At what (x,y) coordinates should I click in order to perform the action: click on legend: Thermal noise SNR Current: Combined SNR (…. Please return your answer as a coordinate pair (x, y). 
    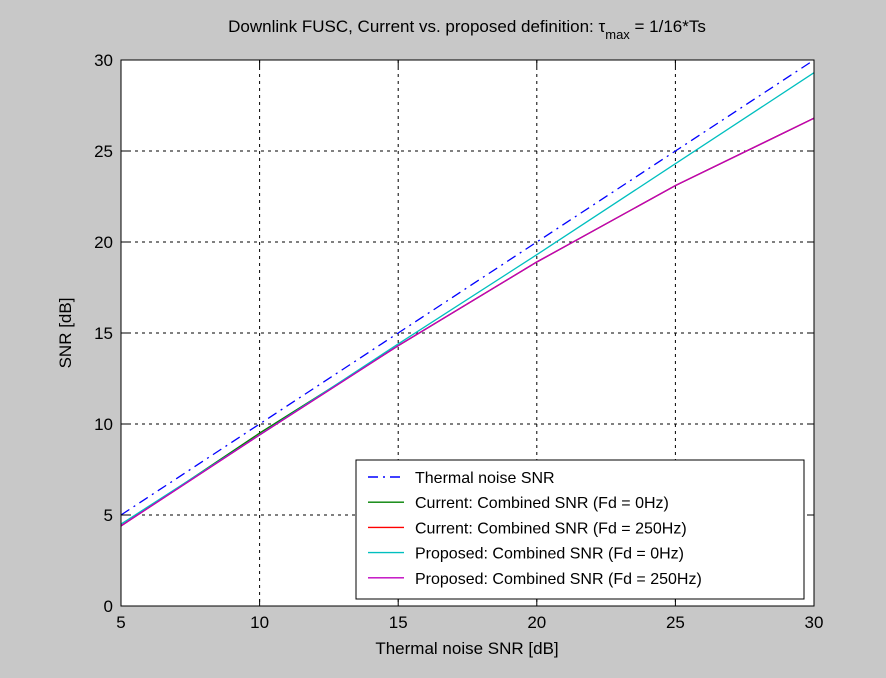
    Looking at the image, I should click on (580, 529).